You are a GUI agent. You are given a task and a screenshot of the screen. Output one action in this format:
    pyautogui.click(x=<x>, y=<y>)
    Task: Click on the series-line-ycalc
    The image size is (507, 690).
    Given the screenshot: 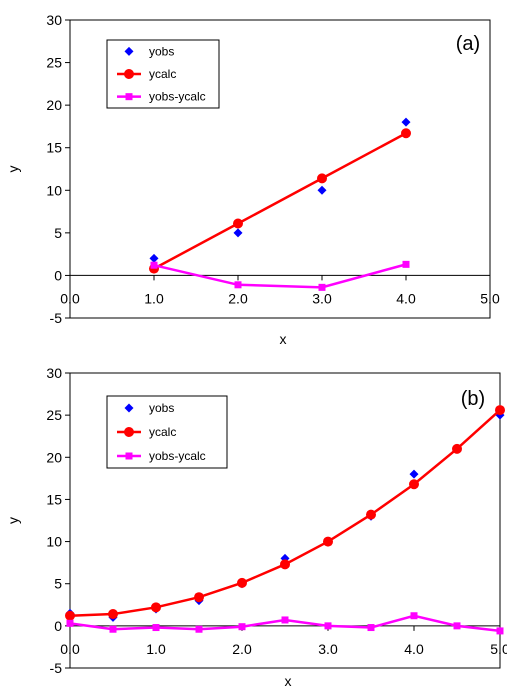 What is the action you would take?
    pyautogui.click(x=280, y=201)
    